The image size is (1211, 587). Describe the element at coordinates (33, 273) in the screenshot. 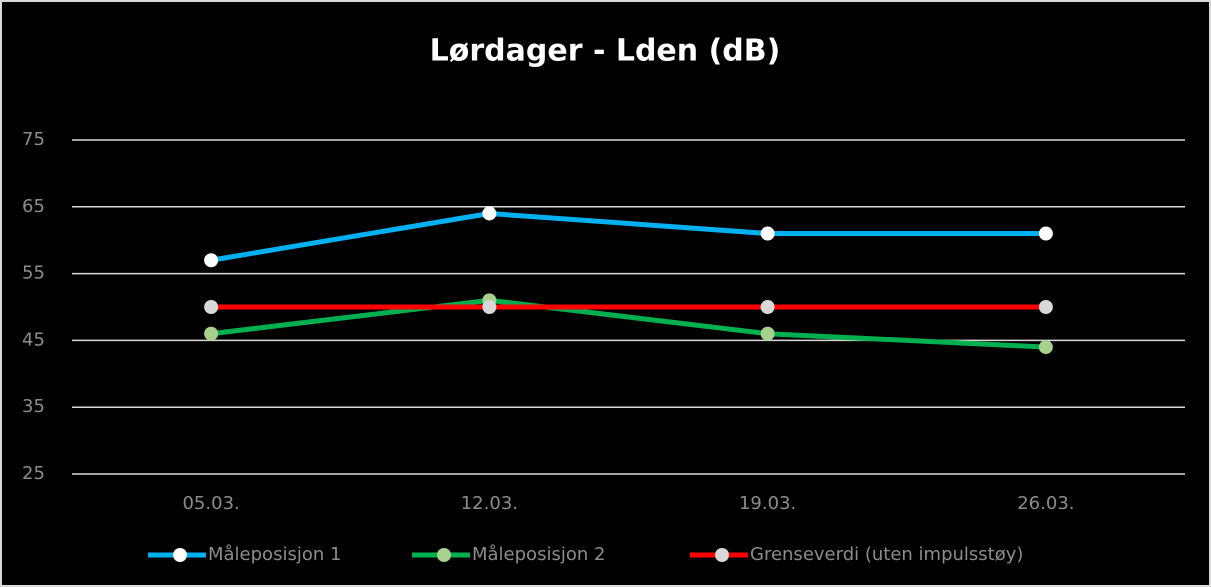

I see `y-tick-label: 55` at that location.